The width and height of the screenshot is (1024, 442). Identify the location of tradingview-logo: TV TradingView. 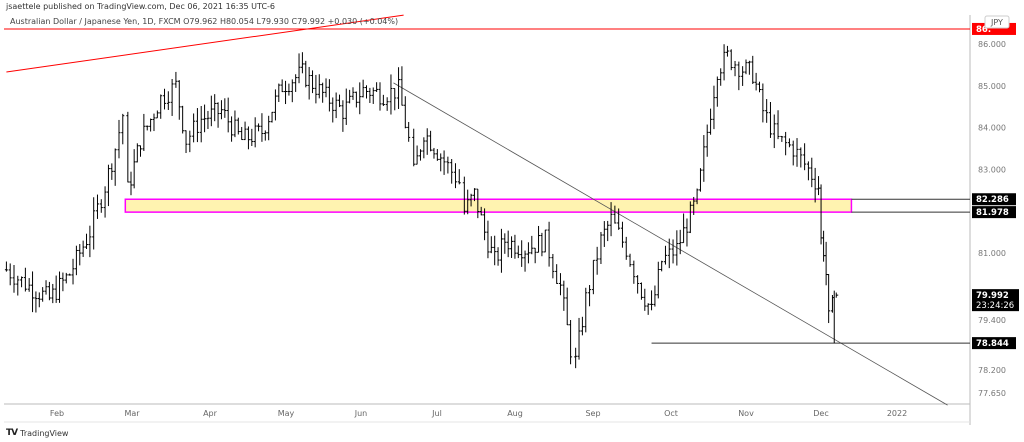
(37, 433).